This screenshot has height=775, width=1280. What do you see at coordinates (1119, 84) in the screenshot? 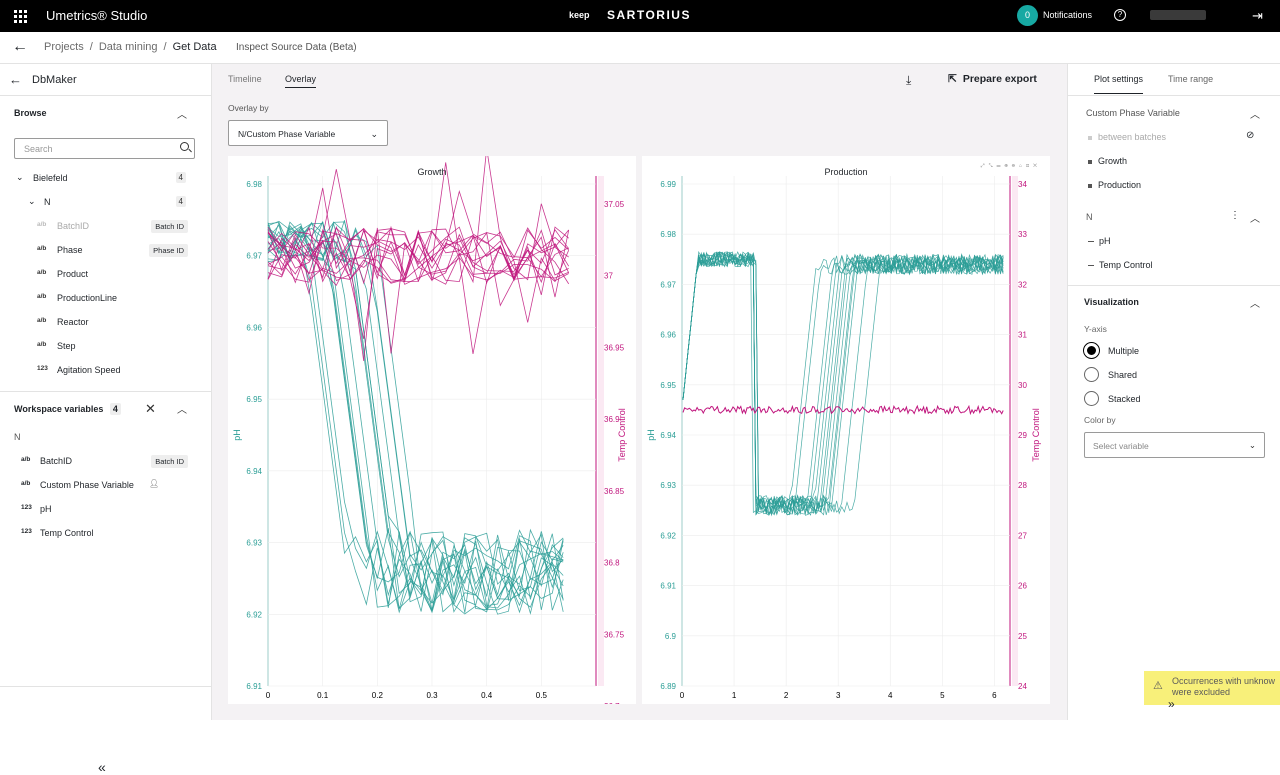
I see `tab-plot-settings: Plot settings` at bounding box center [1119, 84].